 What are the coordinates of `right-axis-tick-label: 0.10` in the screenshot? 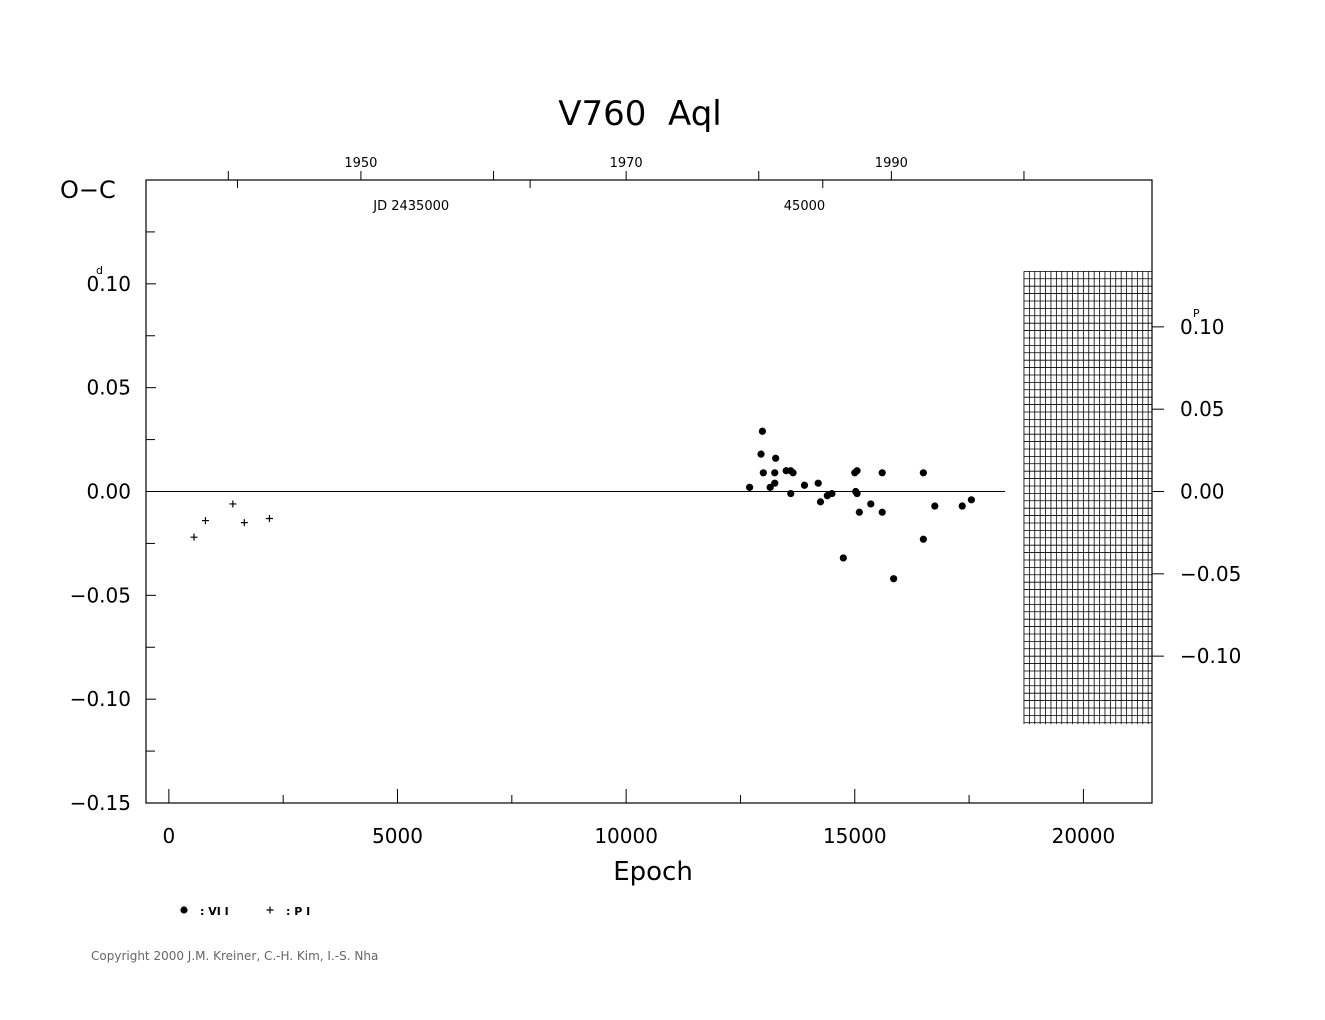 It's located at (1202, 327).